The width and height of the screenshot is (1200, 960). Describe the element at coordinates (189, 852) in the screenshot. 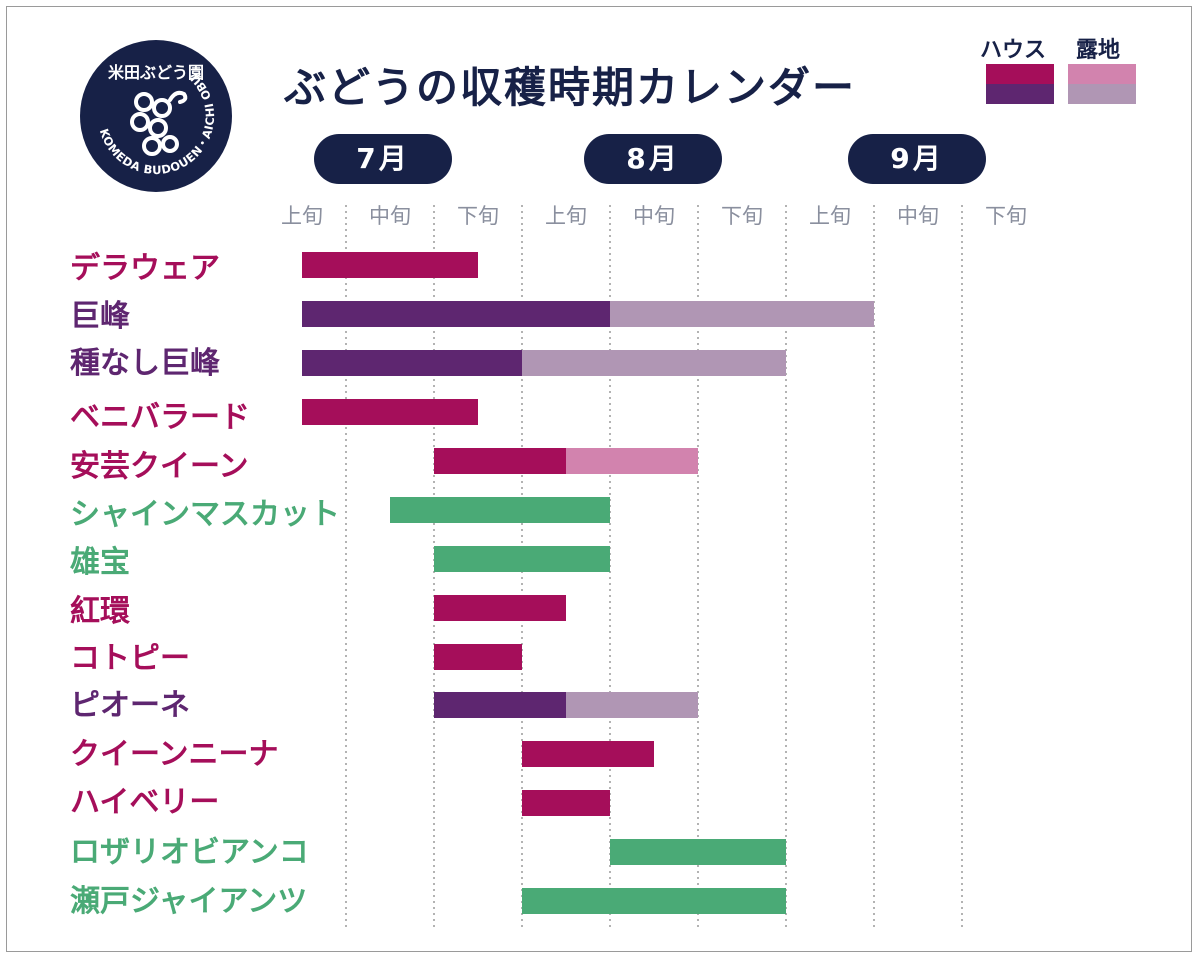

I see `row-label-rosario-bianco: ロザリオビアンコ` at that location.